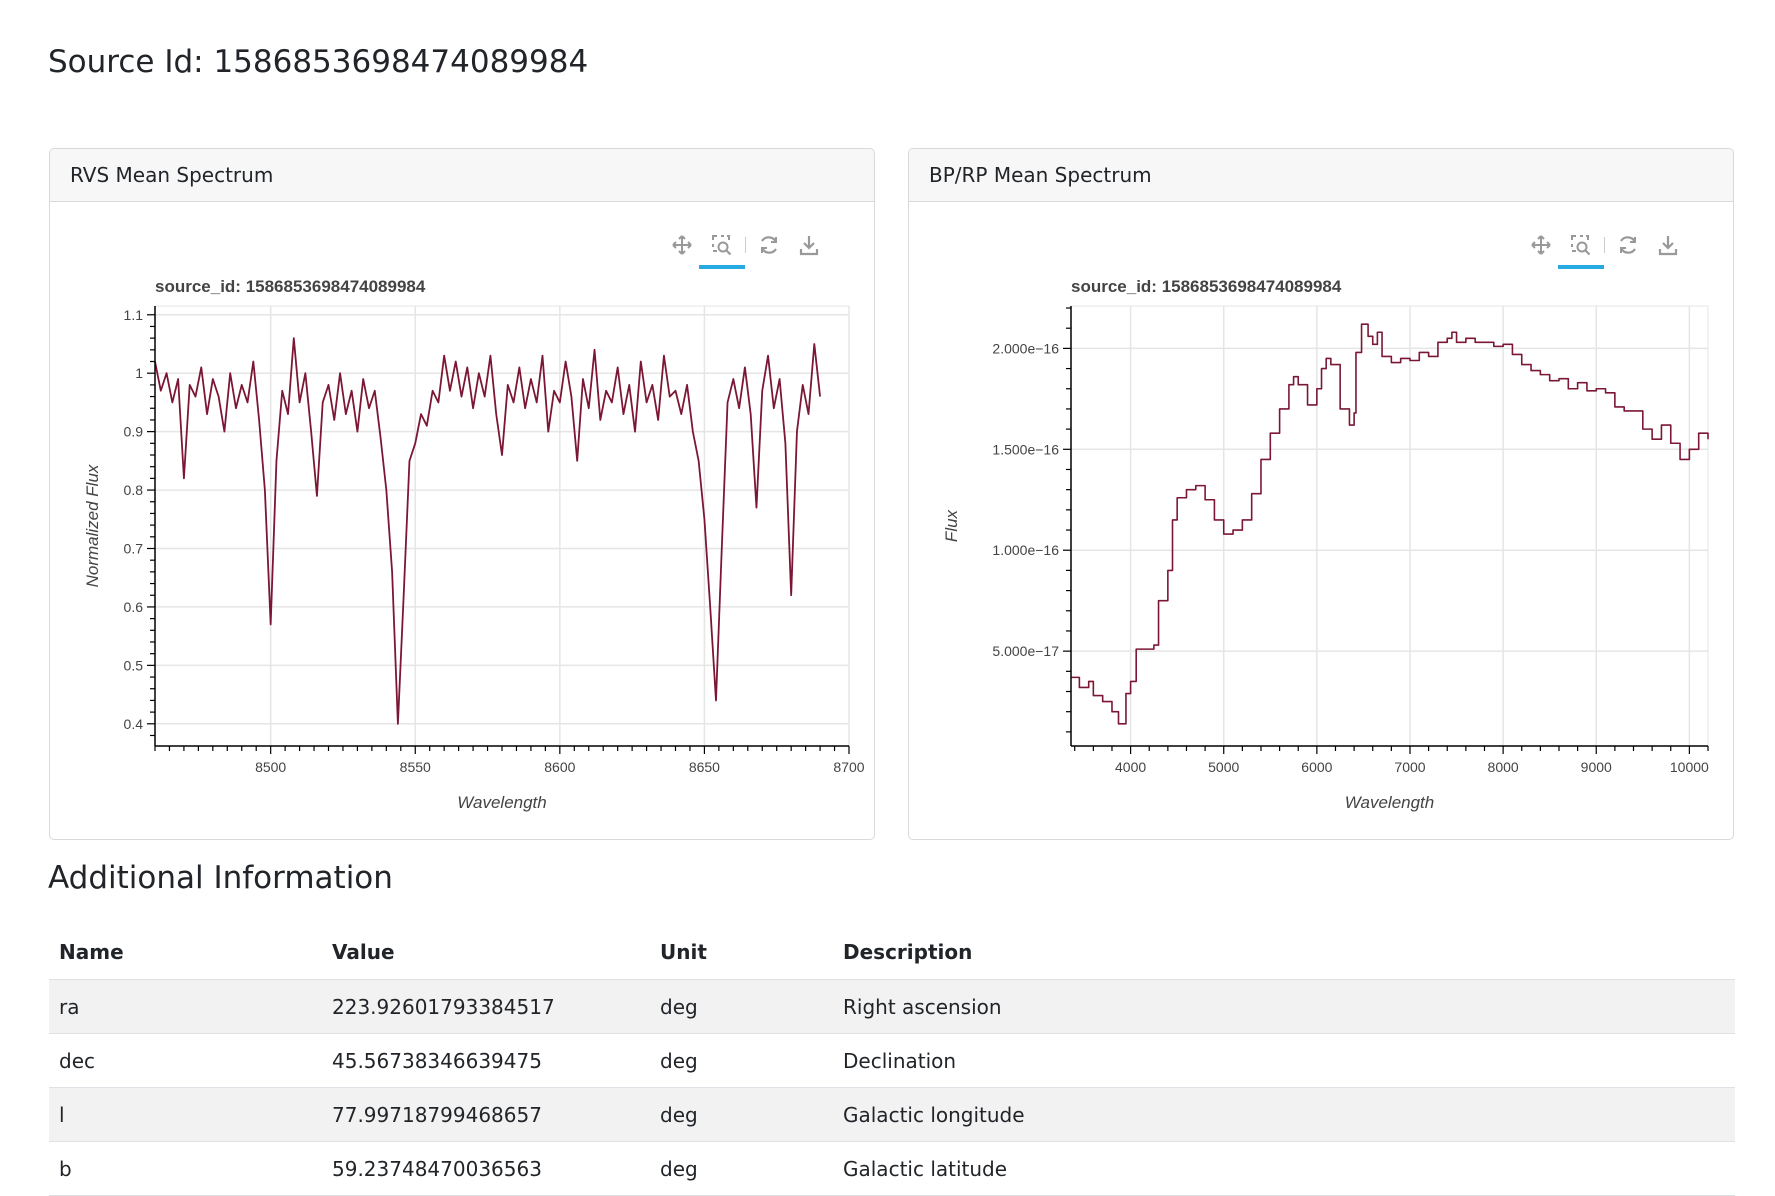 The height and width of the screenshot is (1196, 1775). I want to click on panel-header: BP/RP Mean Spectrum, so click(1321, 175).